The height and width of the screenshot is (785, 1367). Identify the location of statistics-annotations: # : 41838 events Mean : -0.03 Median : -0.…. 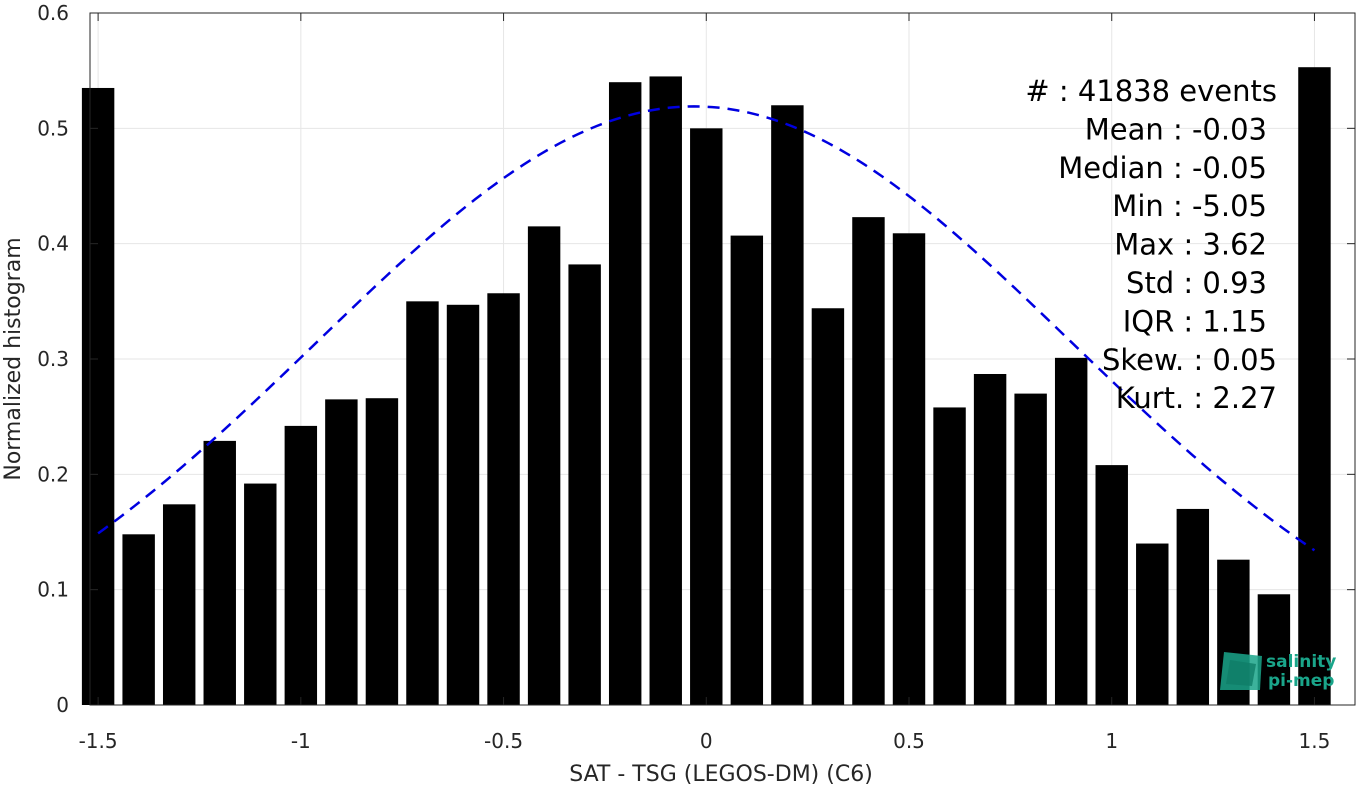
(1151, 244).